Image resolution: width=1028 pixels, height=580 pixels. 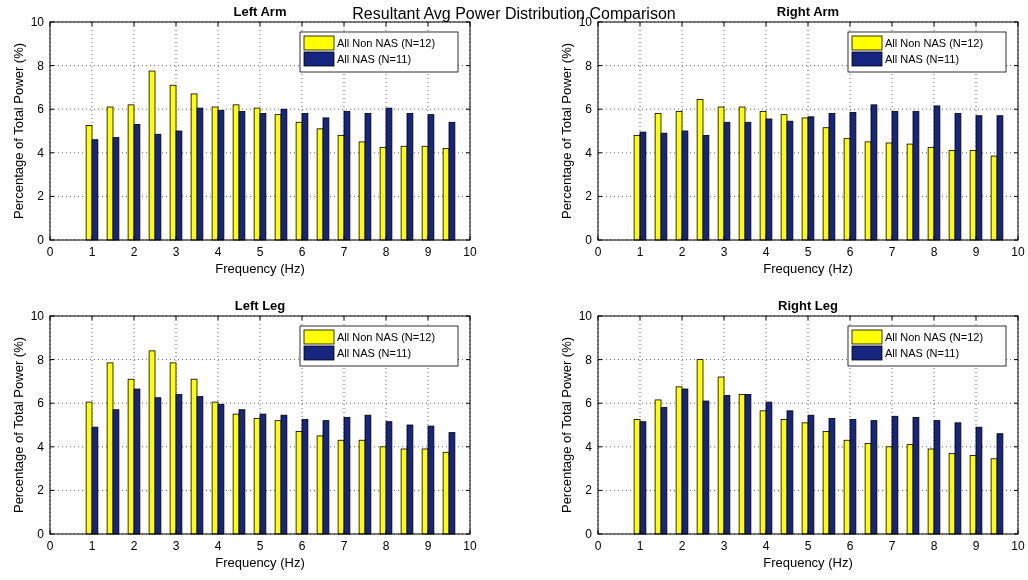 I want to click on chart-title: Right Arm, so click(x=808, y=11).